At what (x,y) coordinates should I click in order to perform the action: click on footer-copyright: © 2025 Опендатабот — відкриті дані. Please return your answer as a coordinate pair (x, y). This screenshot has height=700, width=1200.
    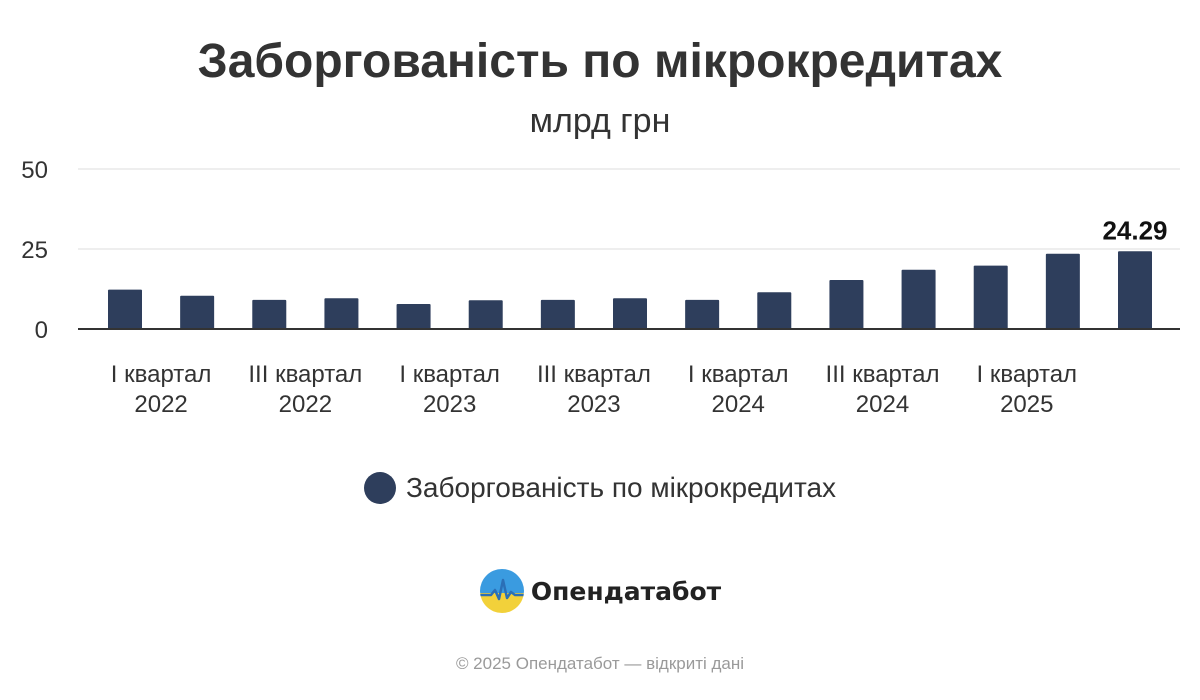
    Looking at the image, I should click on (600, 663).